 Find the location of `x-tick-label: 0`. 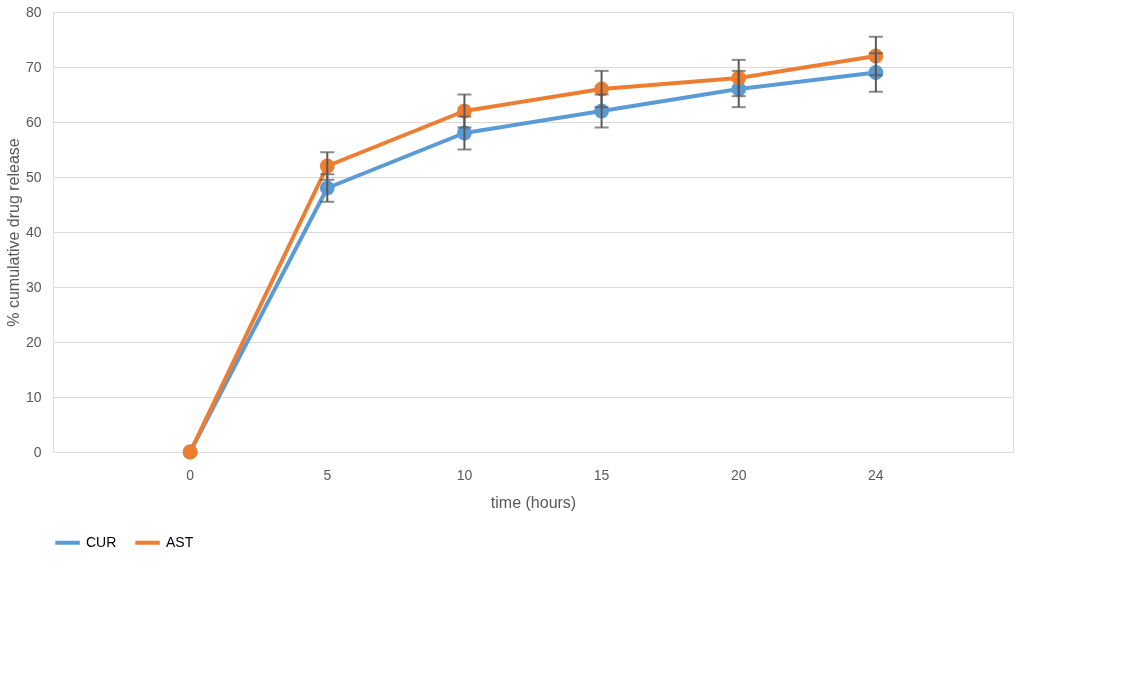

x-tick-label: 0 is located at coordinates (190, 474).